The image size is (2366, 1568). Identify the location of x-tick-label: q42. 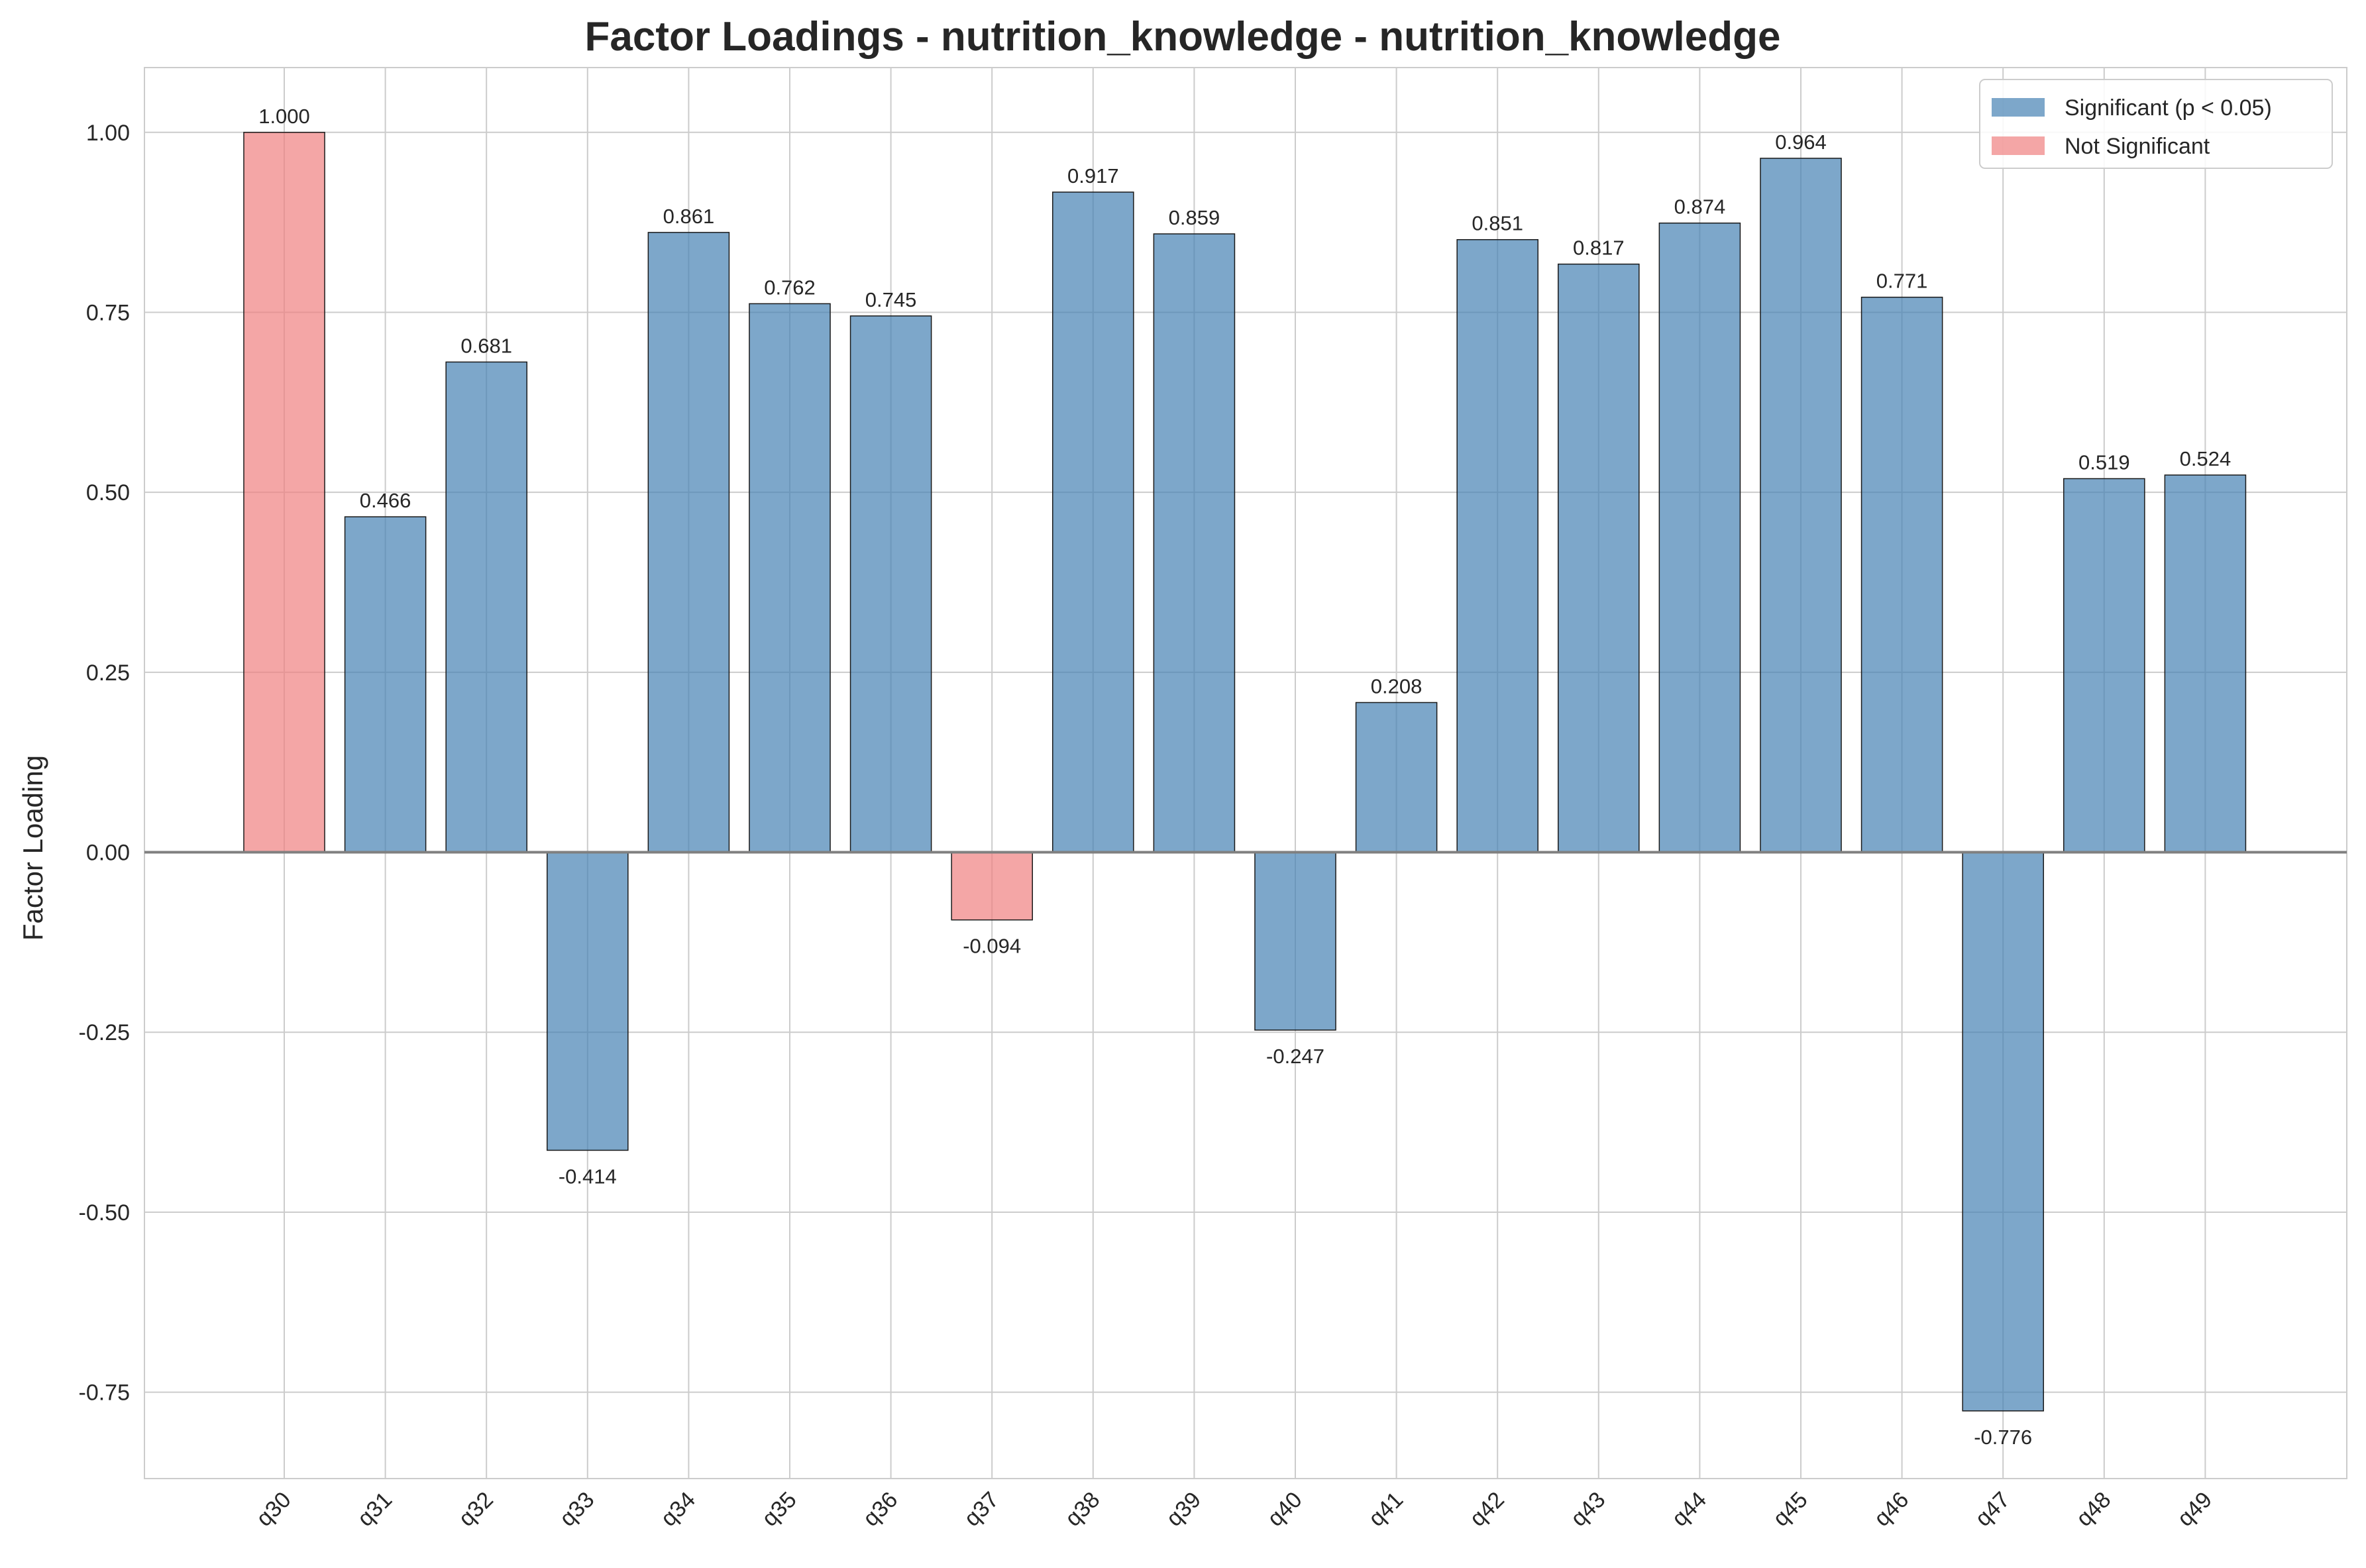
(1487, 1509).